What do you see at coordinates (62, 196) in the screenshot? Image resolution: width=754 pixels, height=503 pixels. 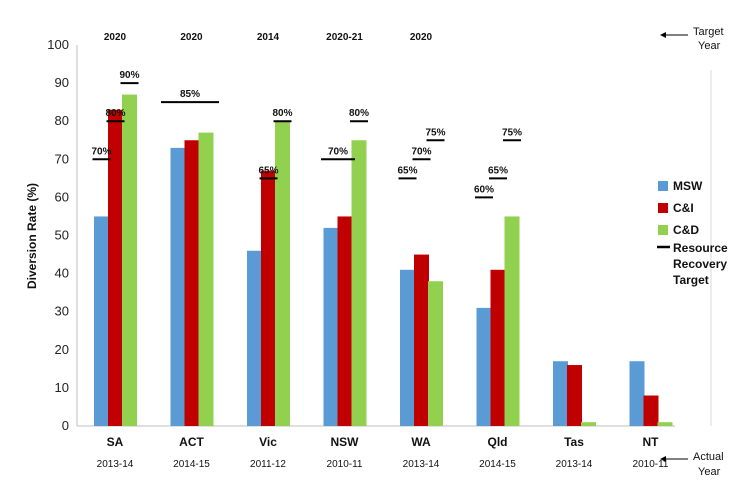 I see `y-tick-60: 60` at bounding box center [62, 196].